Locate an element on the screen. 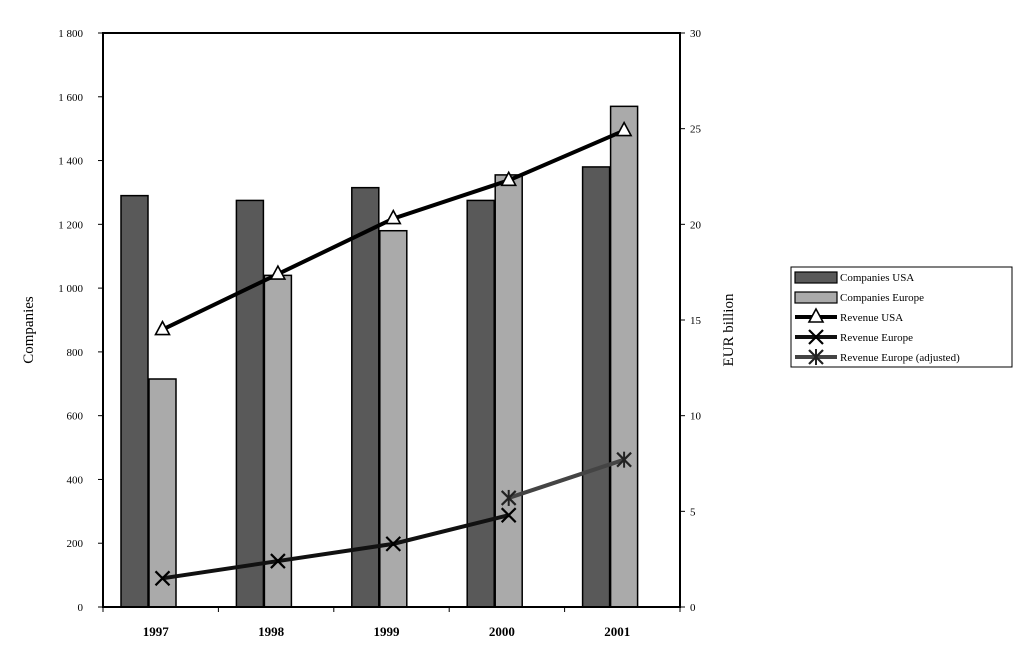 This screenshot has height=661, width=1031. point-revenue-usa-2001 is located at coordinates (624, 128).